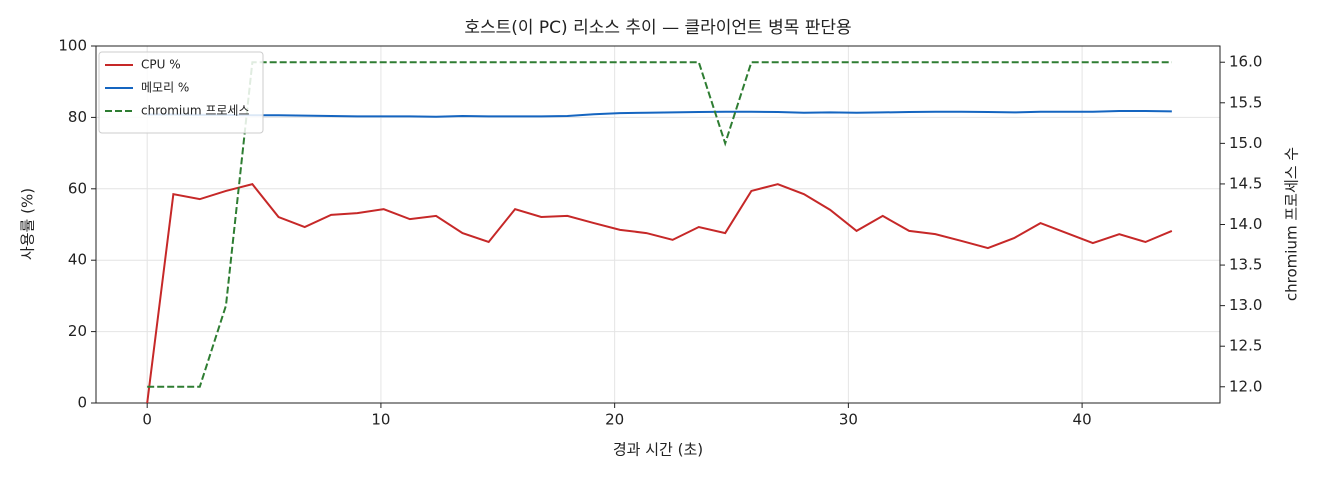 The height and width of the screenshot is (480, 1320). What do you see at coordinates (1245, 265) in the screenshot?
I see `y2-tick-label: 13.5` at bounding box center [1245, 265].